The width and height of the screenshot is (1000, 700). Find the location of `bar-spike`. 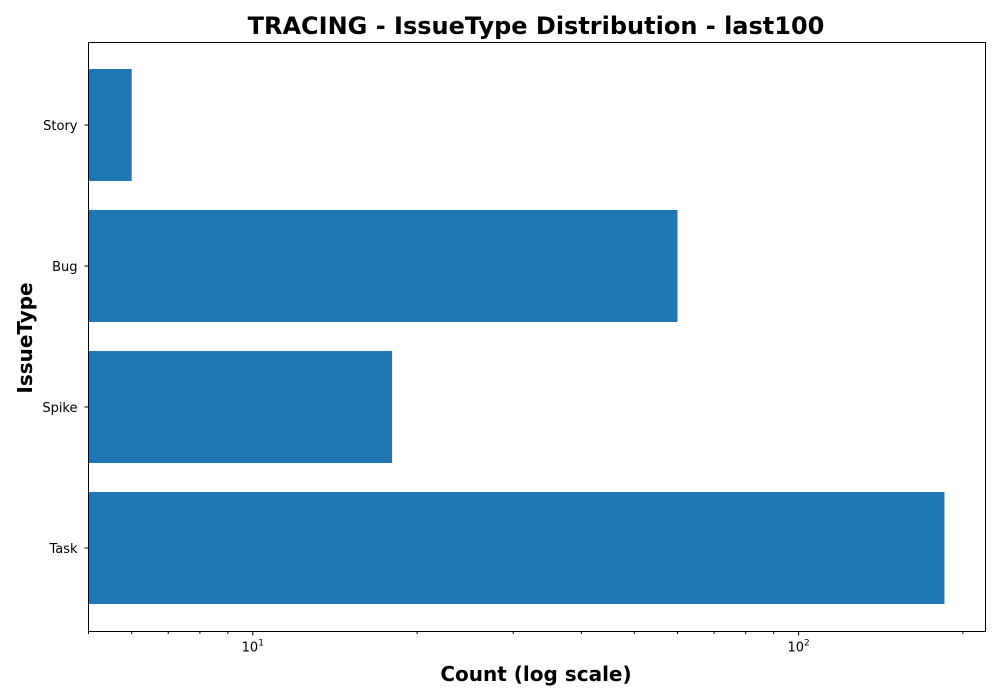

bar-spike is located at coordinates (240, 407).